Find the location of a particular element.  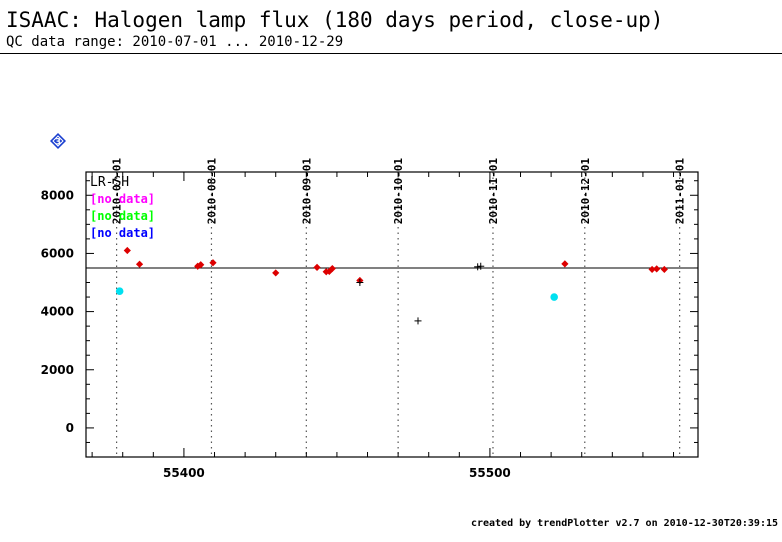

legend: LR-SH [no data] [no data] [no data] is located at coordinates (122, 207).